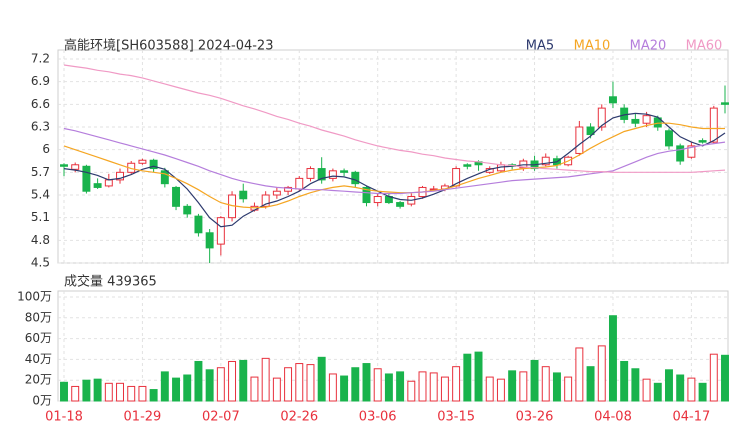 This screenshot has width=740, height=440. Describe the element at coordinates (40, 81) in the screenshot. I see `y-tick-label: 6.9` at that location.